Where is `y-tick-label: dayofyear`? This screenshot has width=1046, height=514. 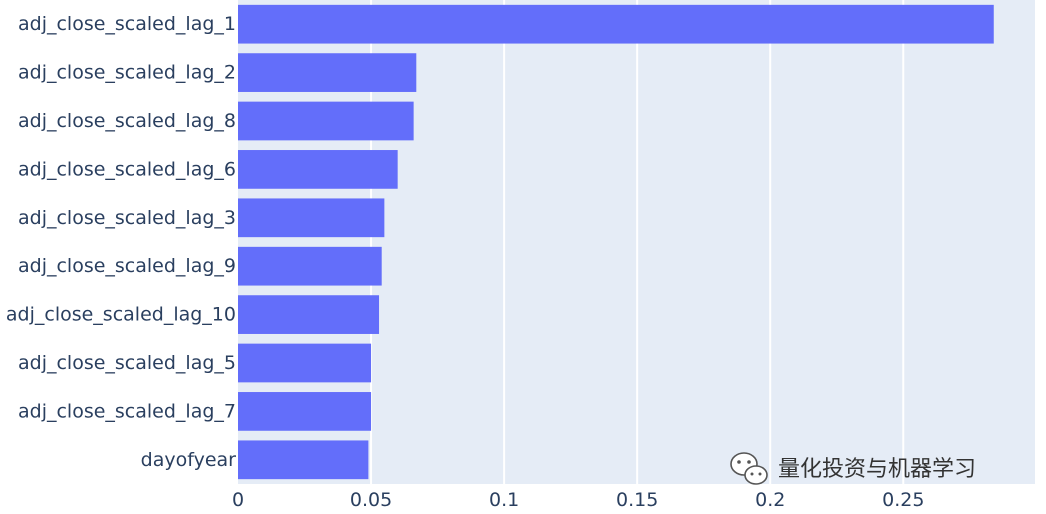
y-tick-label: dayofyear is located at coordinates (189, 460).